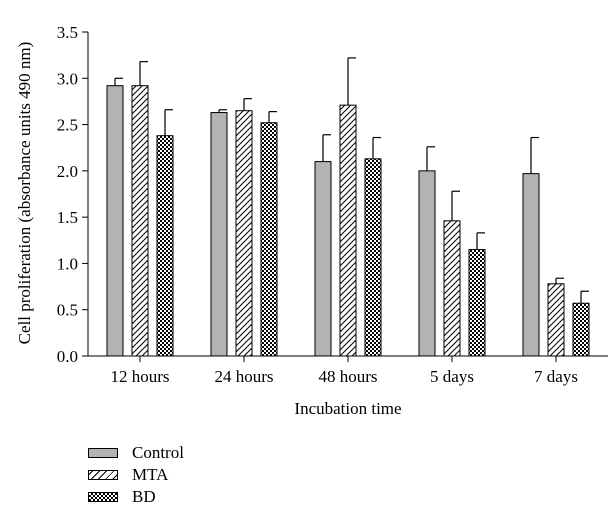 This screenshot has height=519, width=611. Describe the element at coordinates (347, 408) in the screenshot. I see `x-axis-title: Incubation time` at that location.